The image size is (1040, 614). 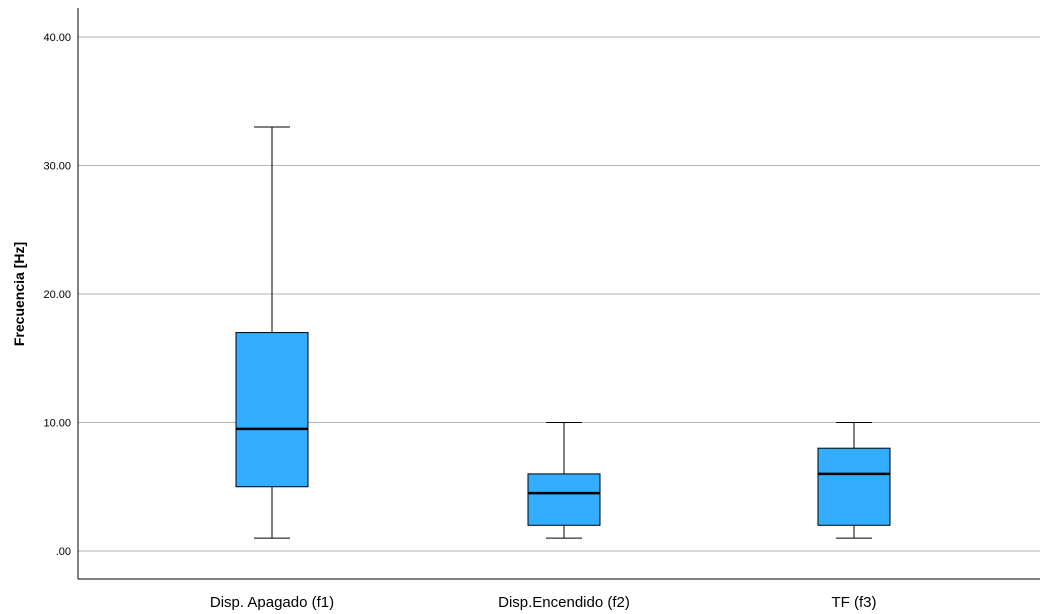 What do you see at coordinates (57, 424) in the screenshot?
I see `y-tick-label: 10.00` at bounding box center [57, 424].